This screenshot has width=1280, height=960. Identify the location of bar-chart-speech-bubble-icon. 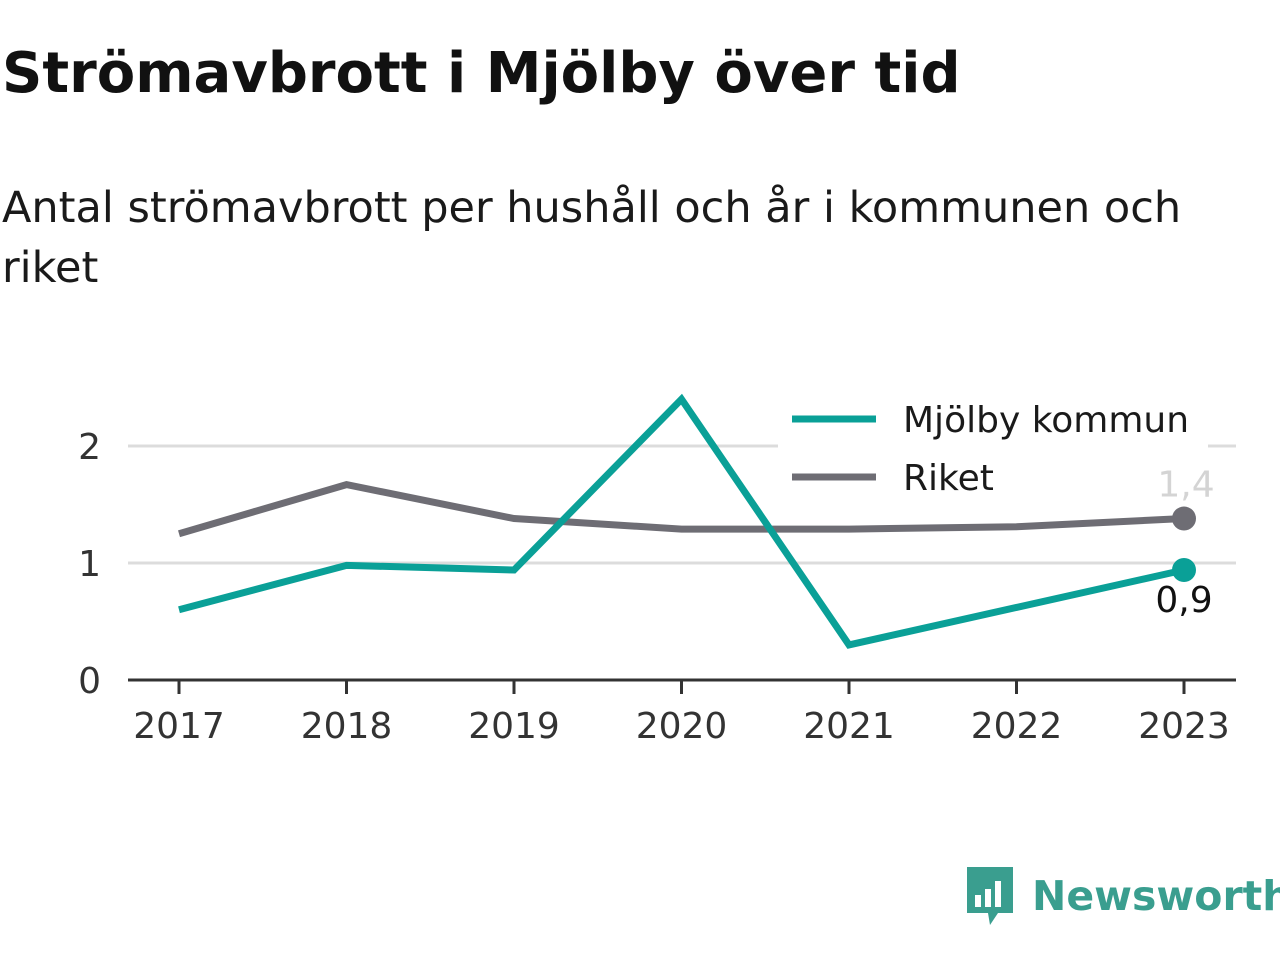
(990, 896).